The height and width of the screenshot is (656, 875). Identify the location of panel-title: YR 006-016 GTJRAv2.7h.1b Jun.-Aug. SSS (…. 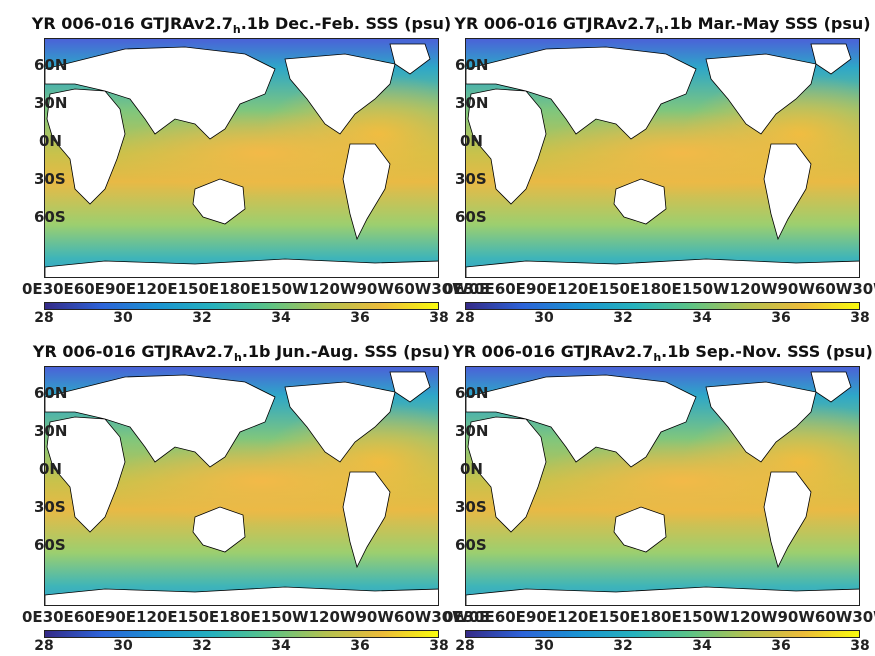
(249, 353).